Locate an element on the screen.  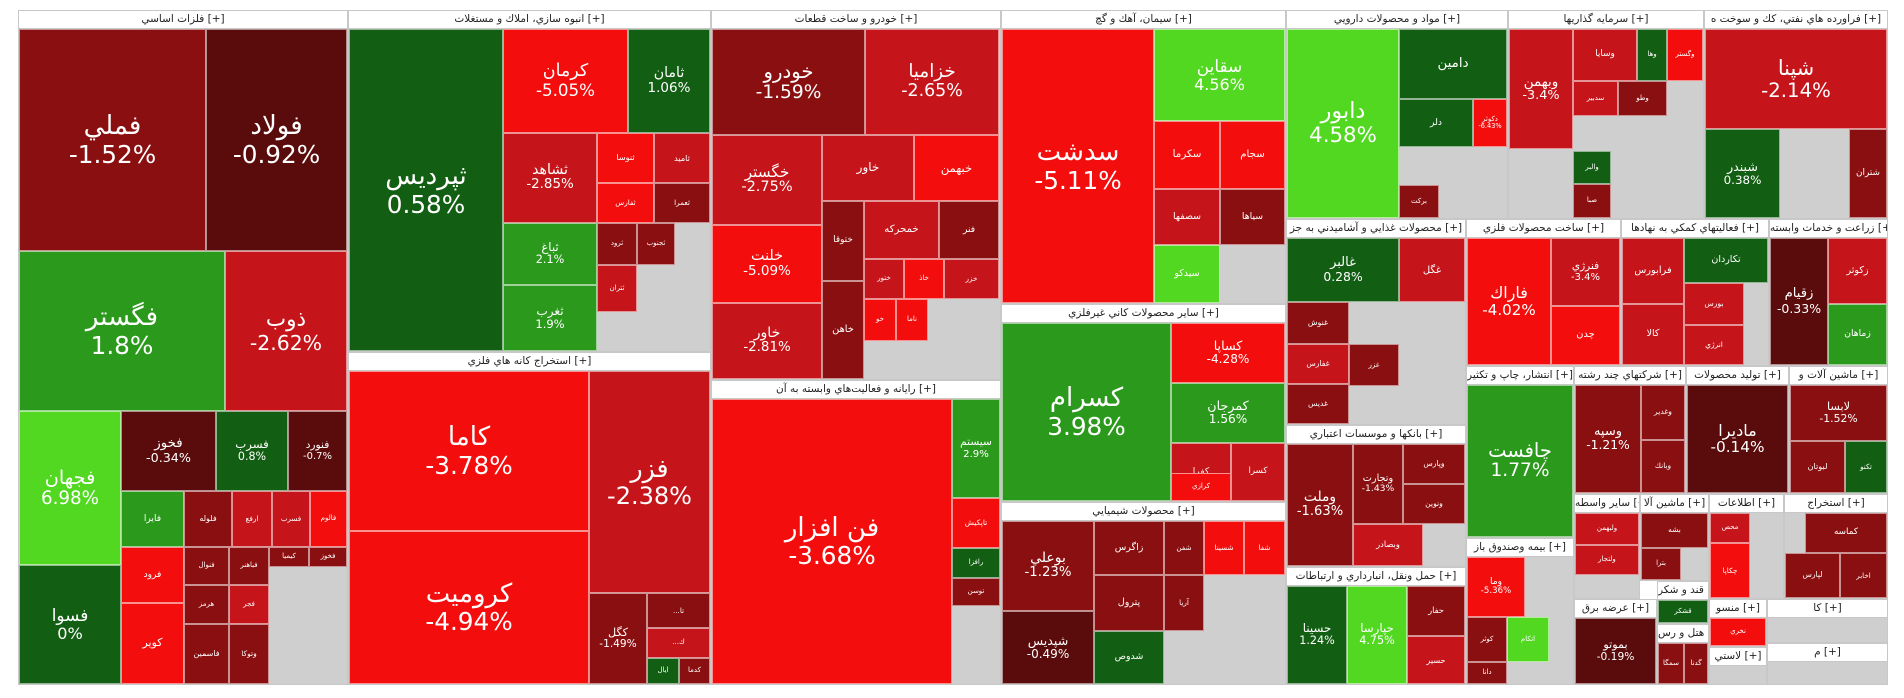
treemap-tile: خاور is located at coordinates (868, 168).